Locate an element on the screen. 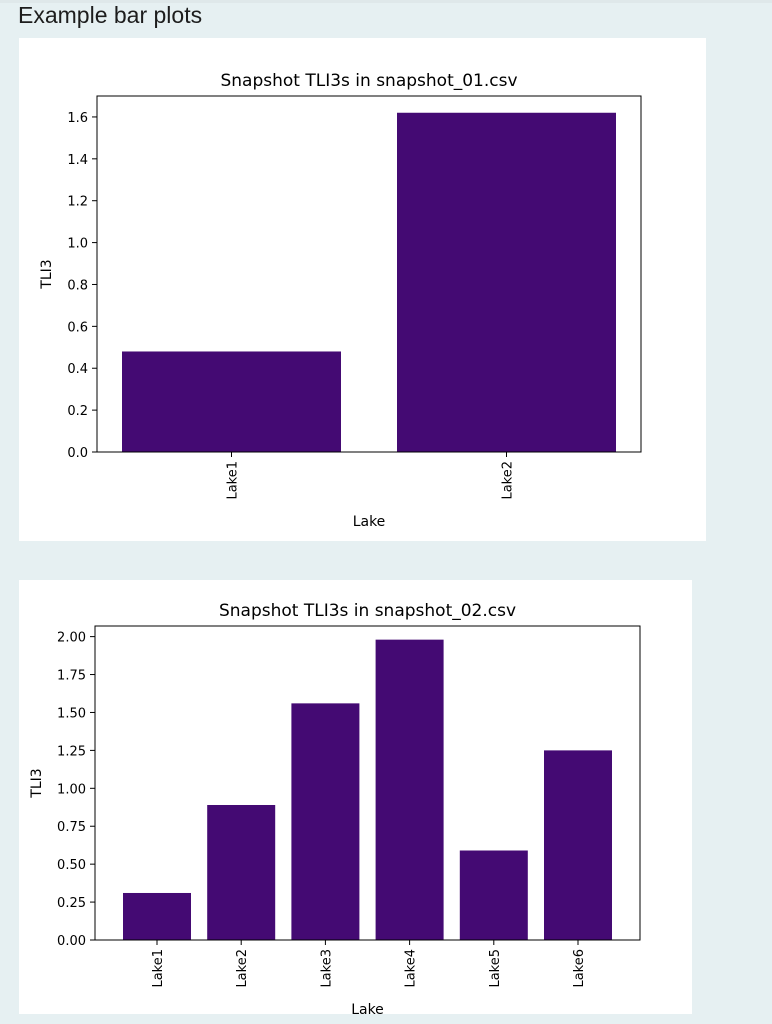  x-tick-label: Lake4 is located at coordinates (411, 968).